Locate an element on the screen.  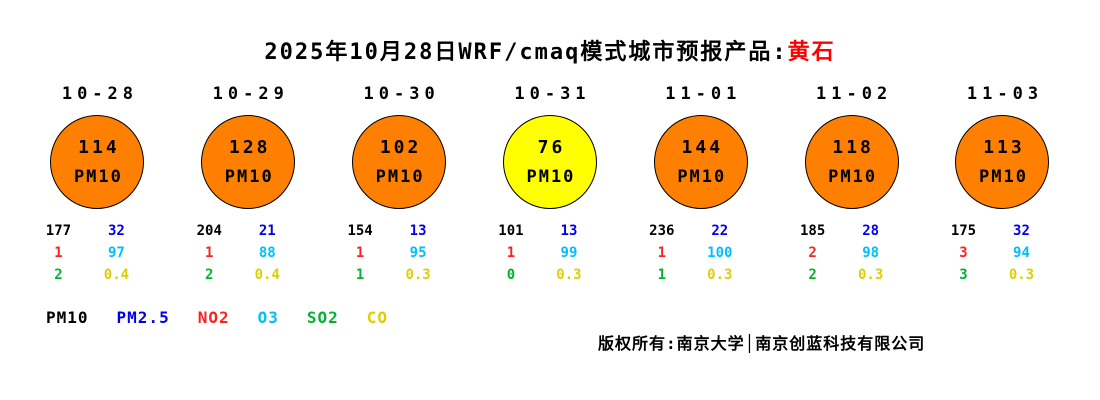
pm25-value: 22 is located at coordinates (720, 231).